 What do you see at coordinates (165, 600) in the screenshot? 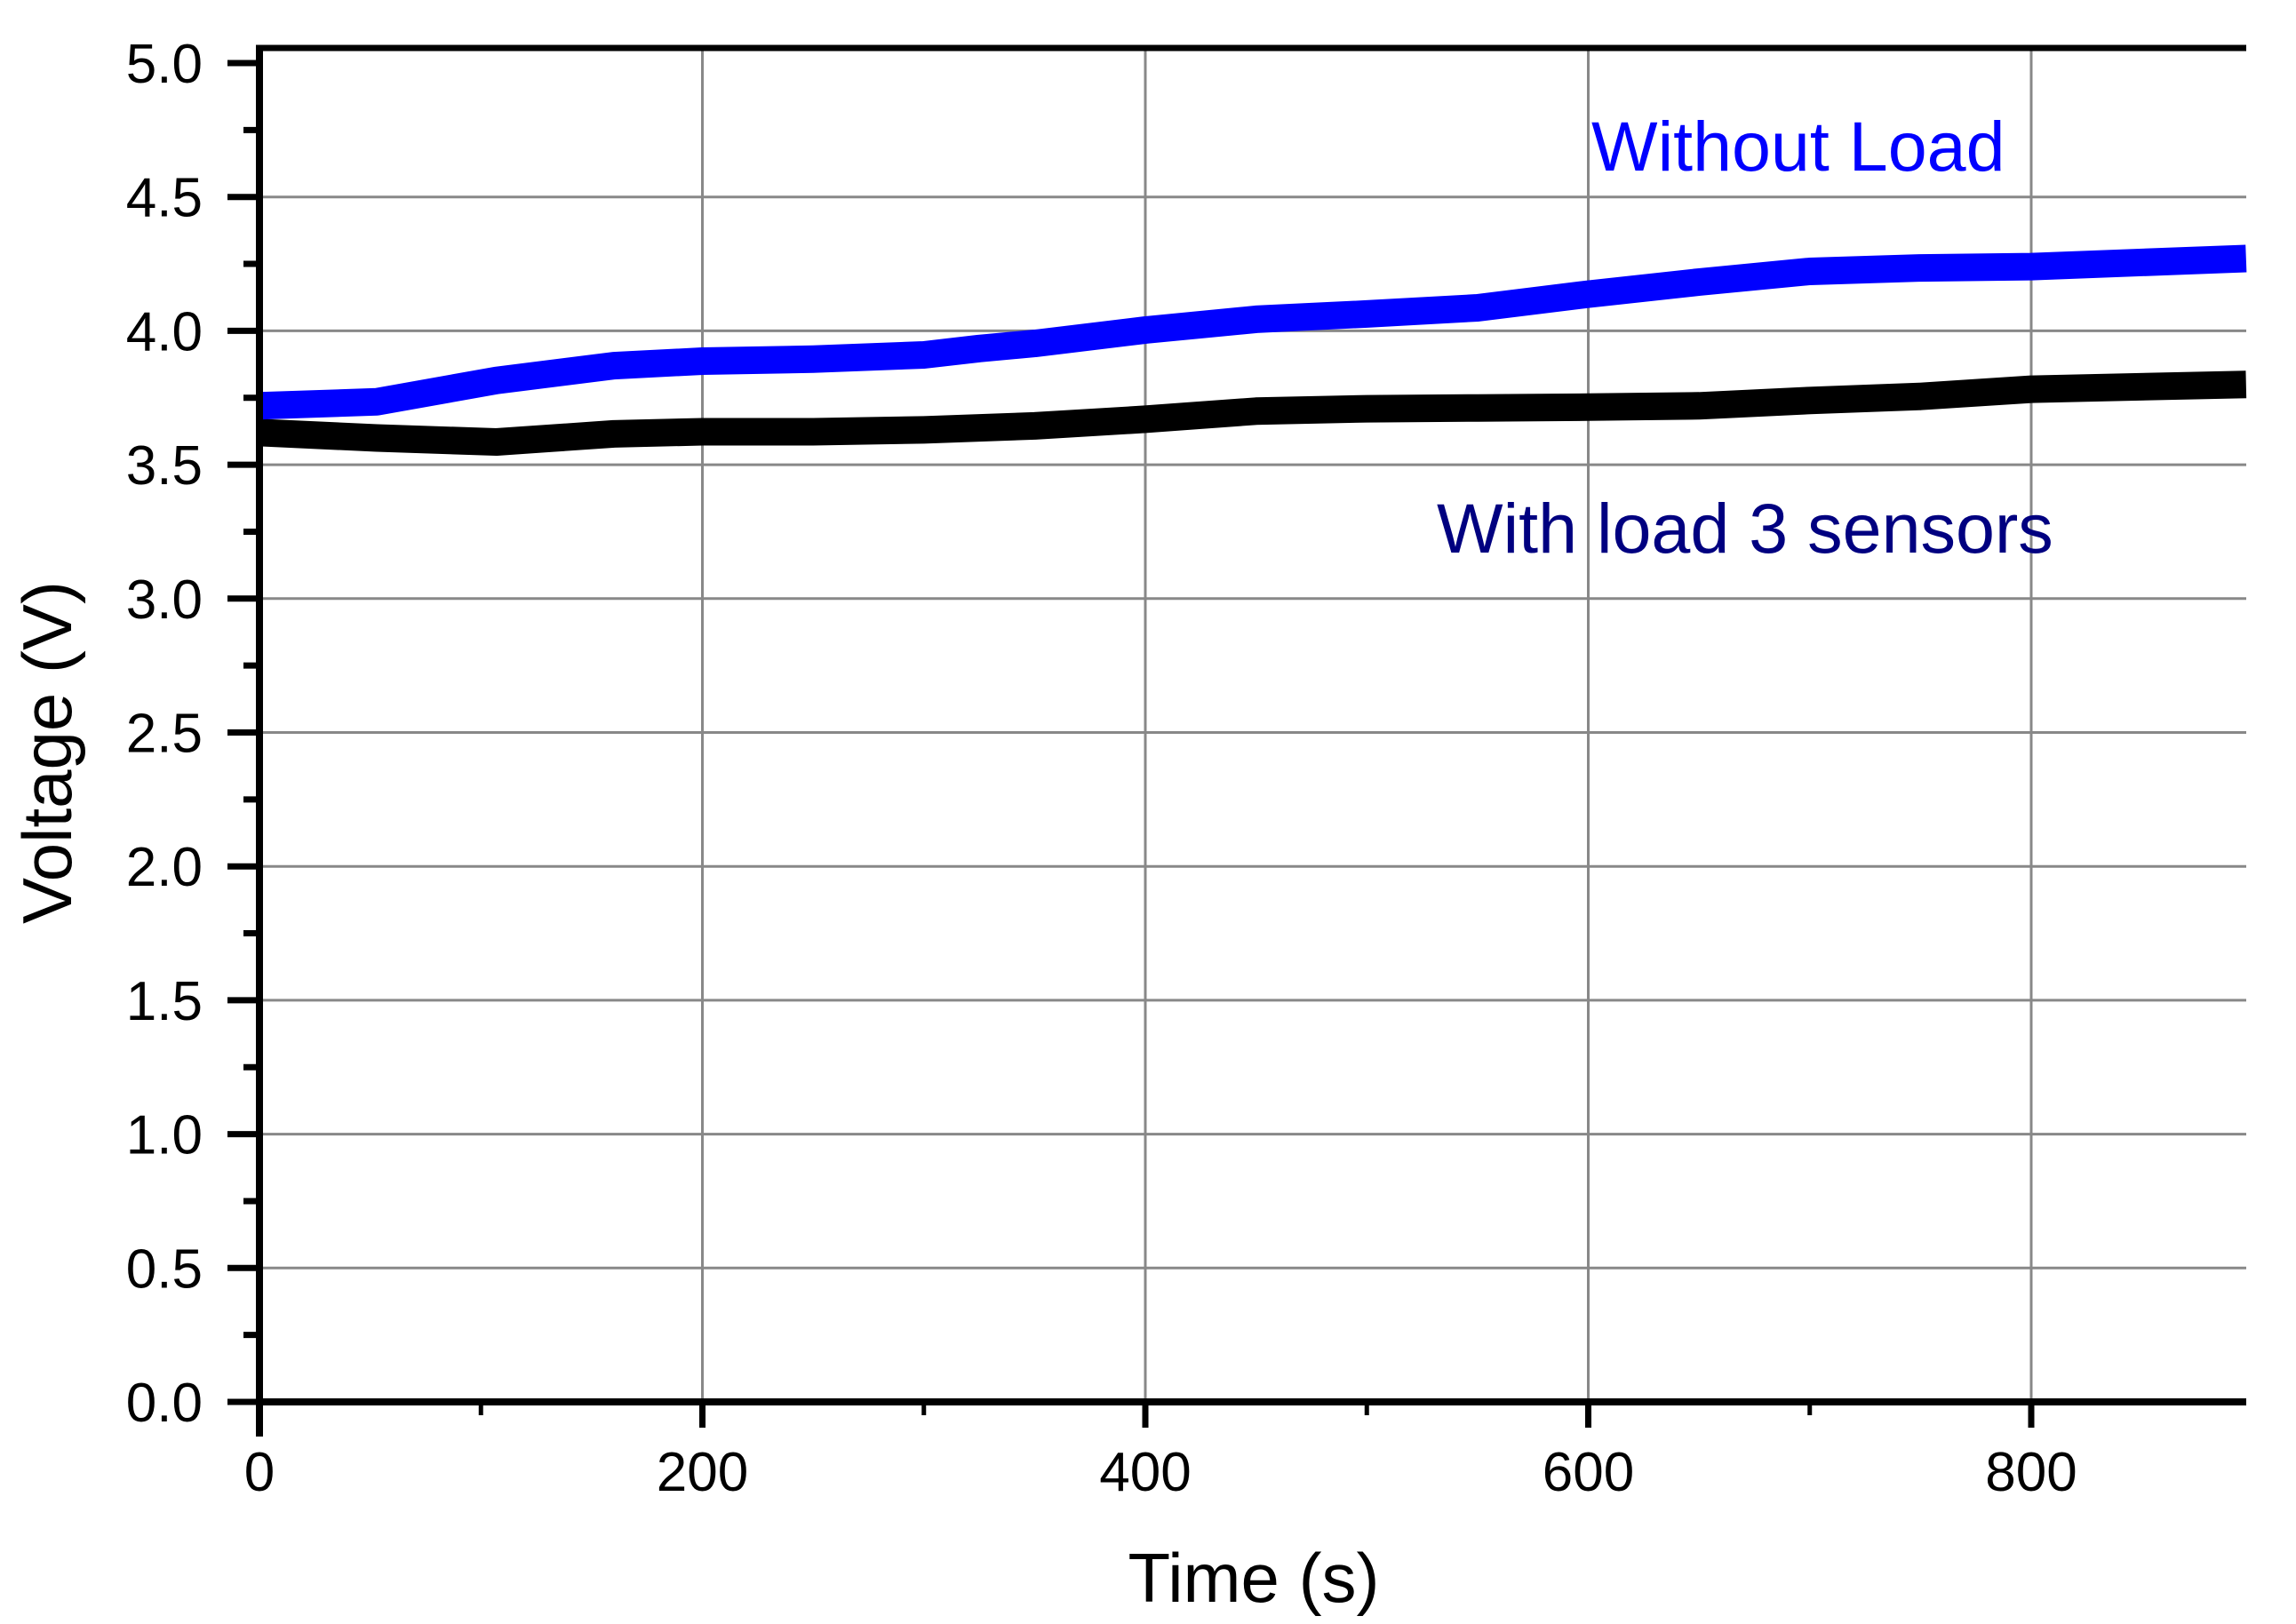
I see `y-tick-label: 3.0` at bounding box center [165, 600].